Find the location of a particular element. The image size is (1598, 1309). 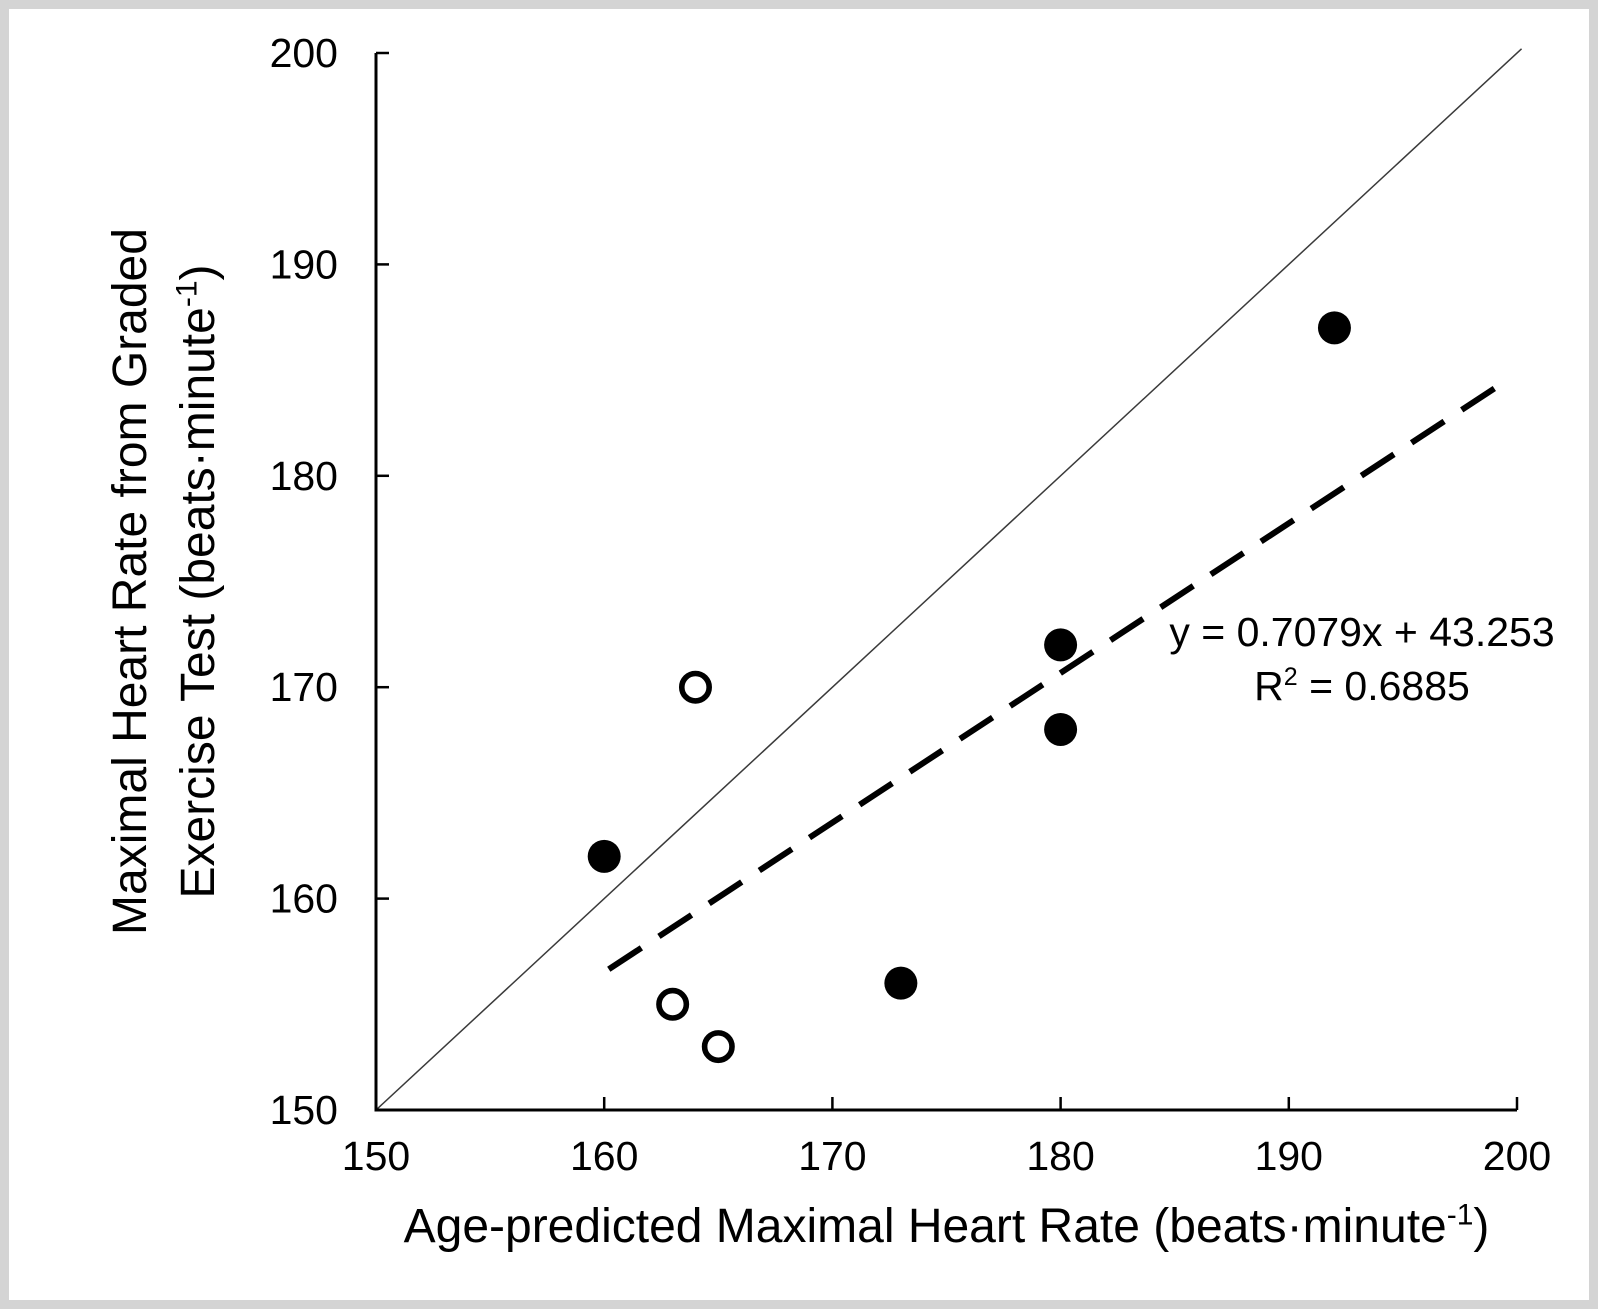

x-tick-label: 190 is located at coordinates (1289, 1156).